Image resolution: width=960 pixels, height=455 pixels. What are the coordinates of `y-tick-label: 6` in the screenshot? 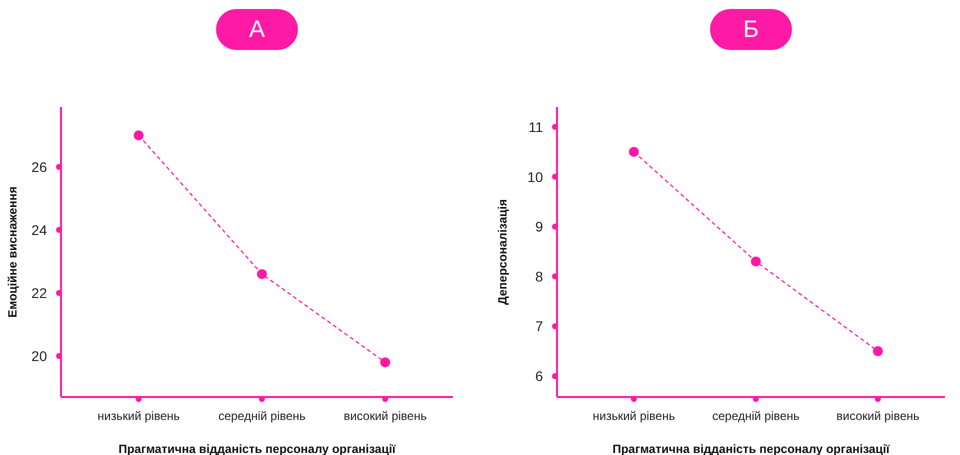 It's located at (539, 376).